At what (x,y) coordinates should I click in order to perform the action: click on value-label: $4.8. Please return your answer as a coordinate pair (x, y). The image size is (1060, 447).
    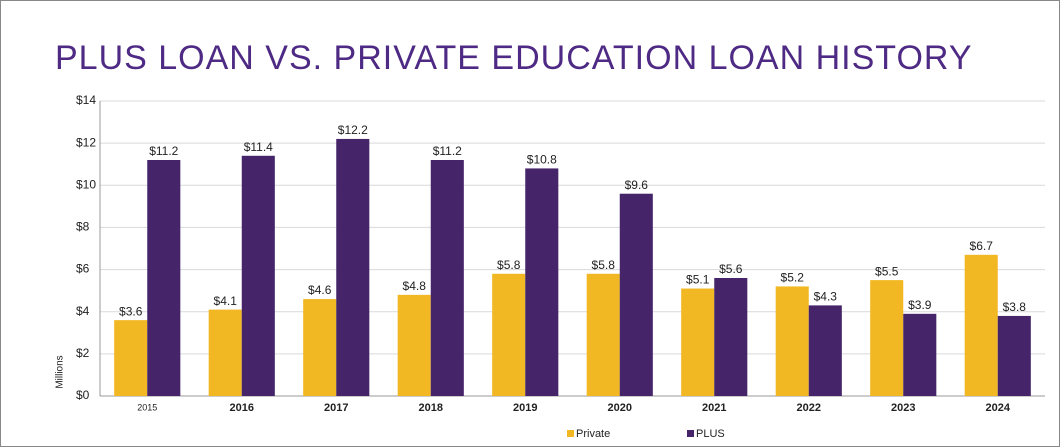
    Looking at the image, I should click on (415, 286).